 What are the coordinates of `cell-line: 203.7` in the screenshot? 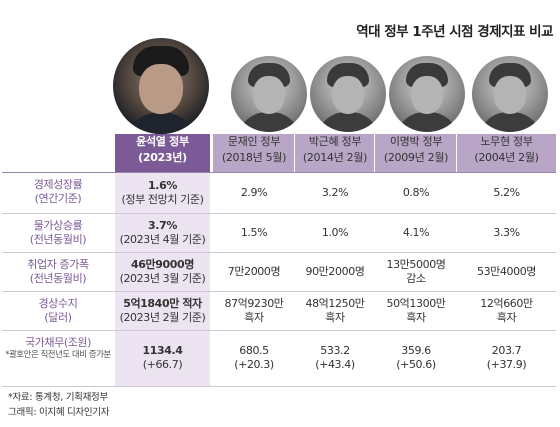 It's located at (506, 350).